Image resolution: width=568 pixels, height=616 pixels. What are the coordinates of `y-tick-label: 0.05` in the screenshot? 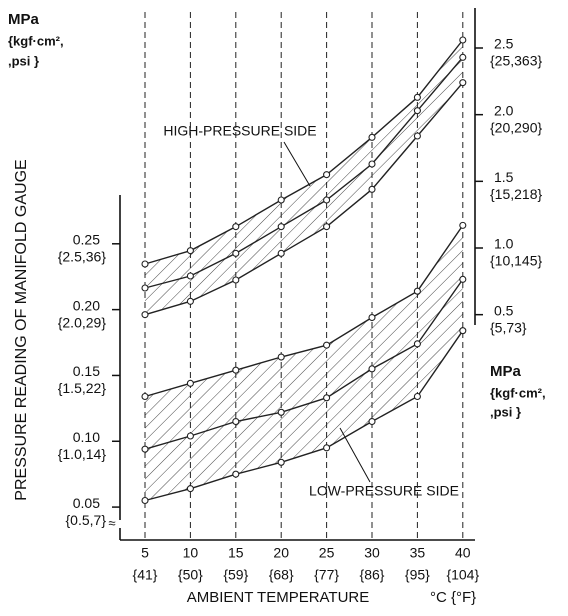 It's located at (86, 503).